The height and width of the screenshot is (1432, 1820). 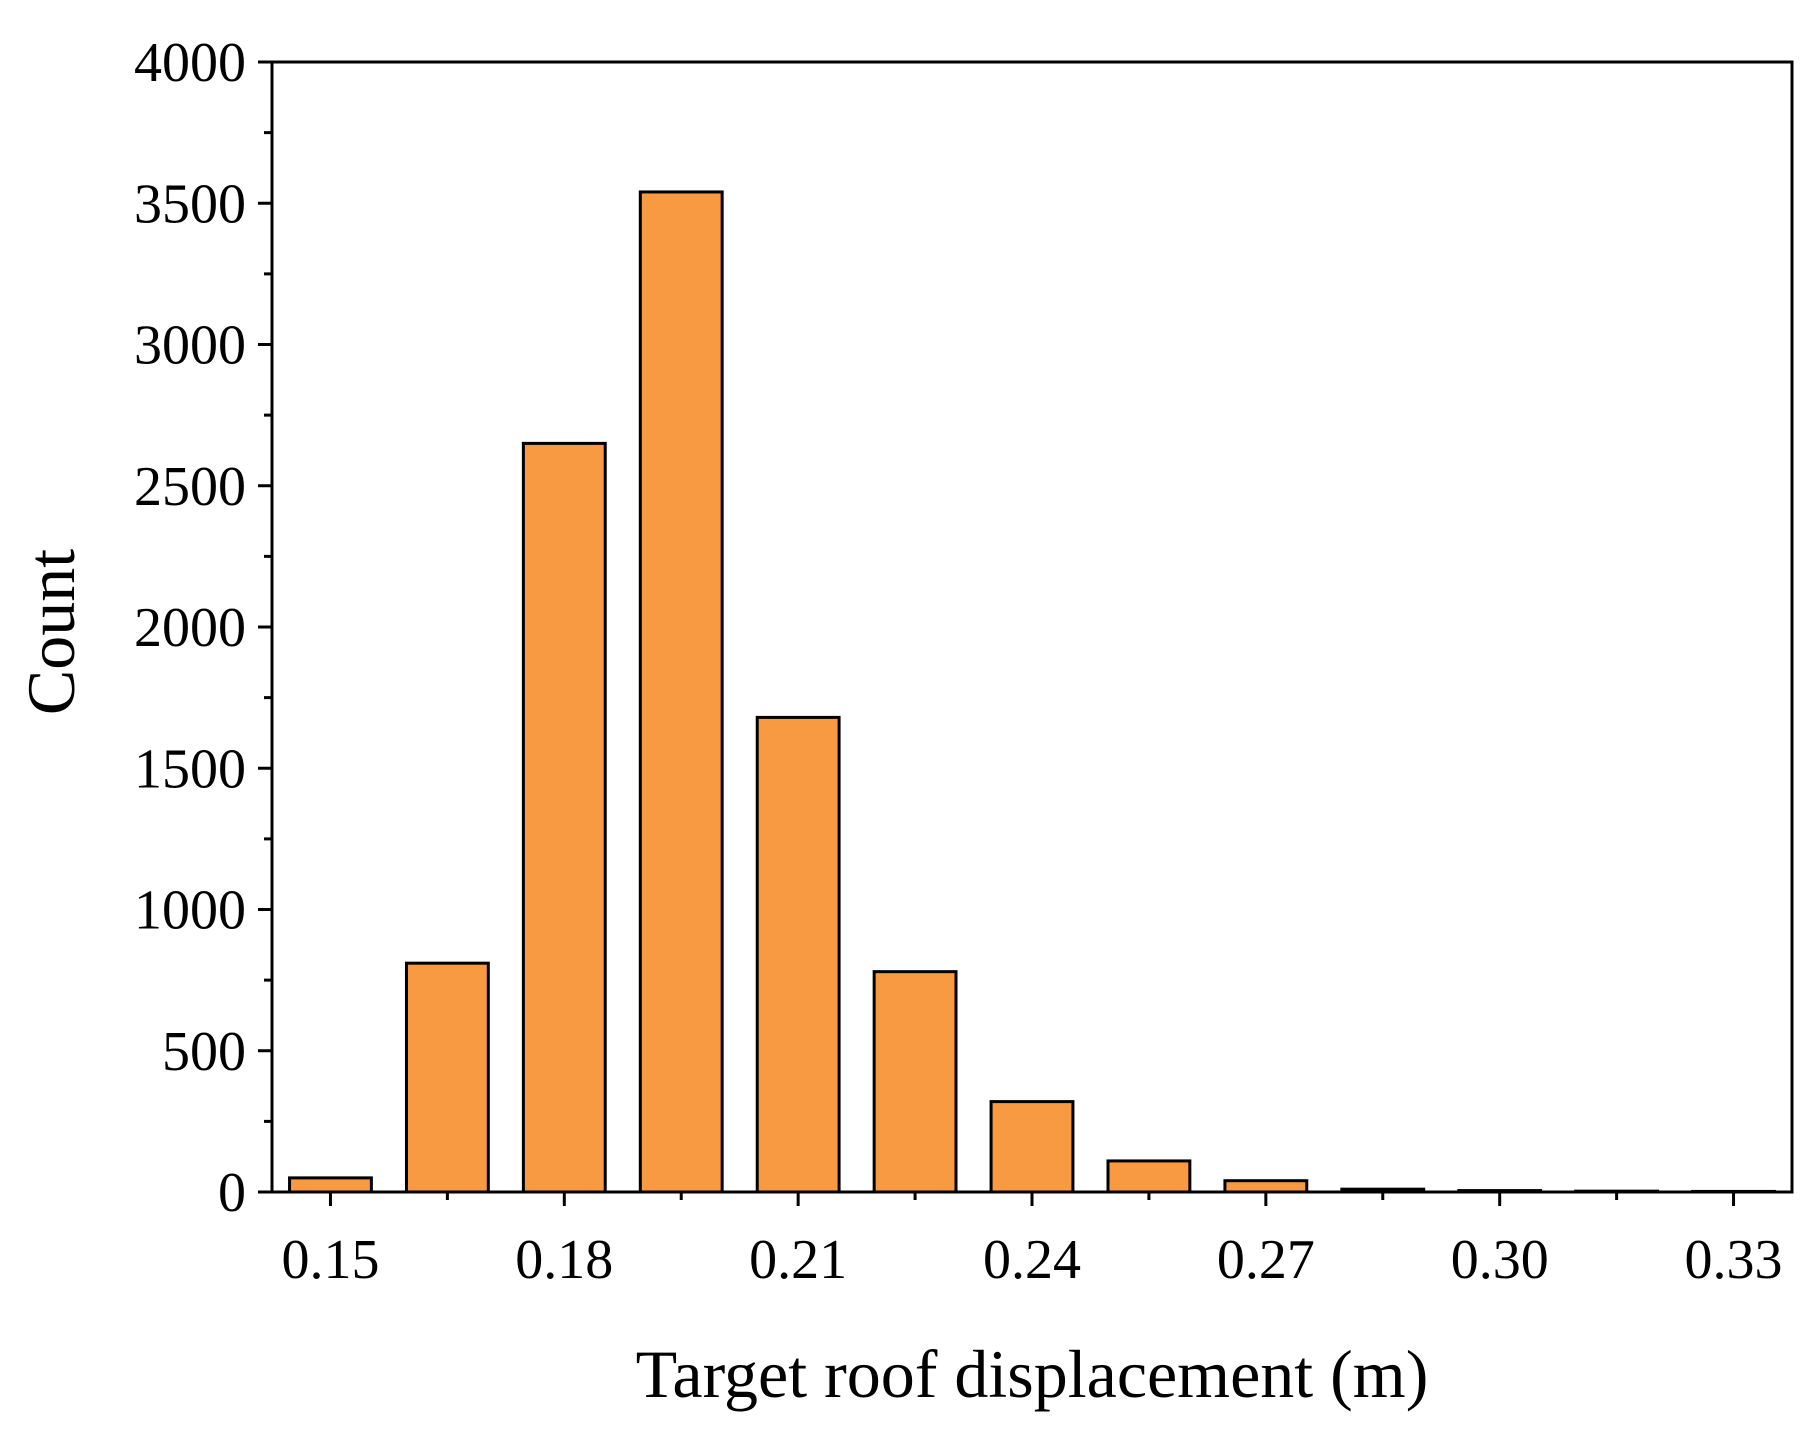 I want to click on x-tick-labels: 0.15 0.18 0.21 0.24 0.27 0.30 0.33, so click(x=1031, y=1260).